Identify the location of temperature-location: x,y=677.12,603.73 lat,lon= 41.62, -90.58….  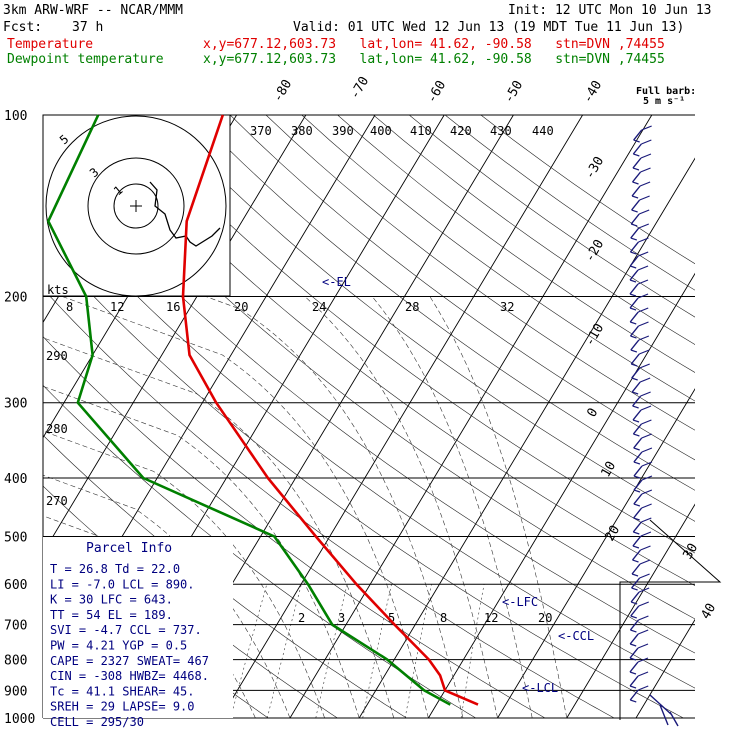
(434, 44).